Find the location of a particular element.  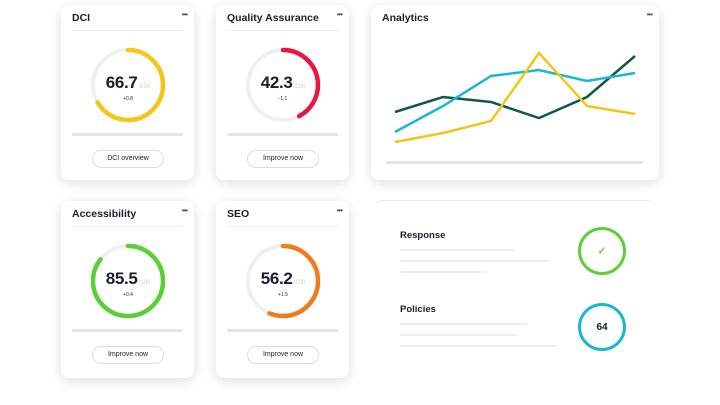

score-value: 56.2 is located at coordinates (276, 278).